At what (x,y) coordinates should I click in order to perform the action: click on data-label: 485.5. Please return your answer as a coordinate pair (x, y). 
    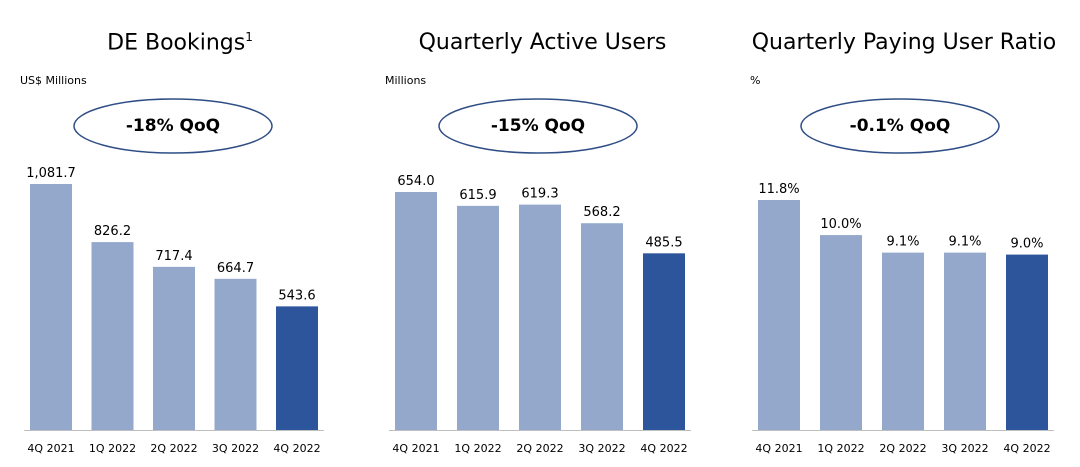
    Looking at the image, I should click on (663, 242).